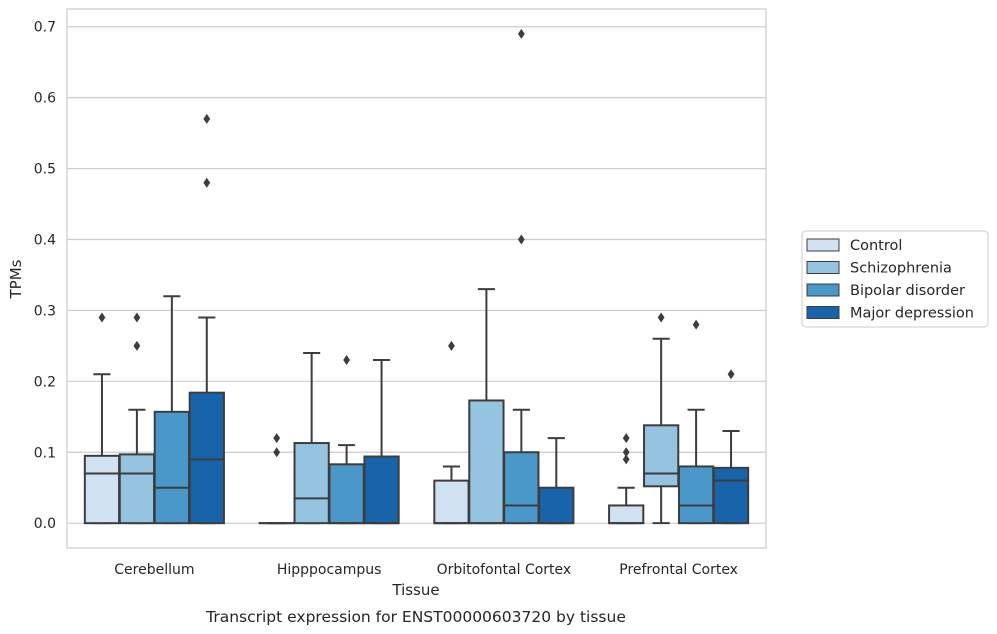 The width and height of the screenshot is (997, 634). I want to click on legend-frame, so click(895, 279).